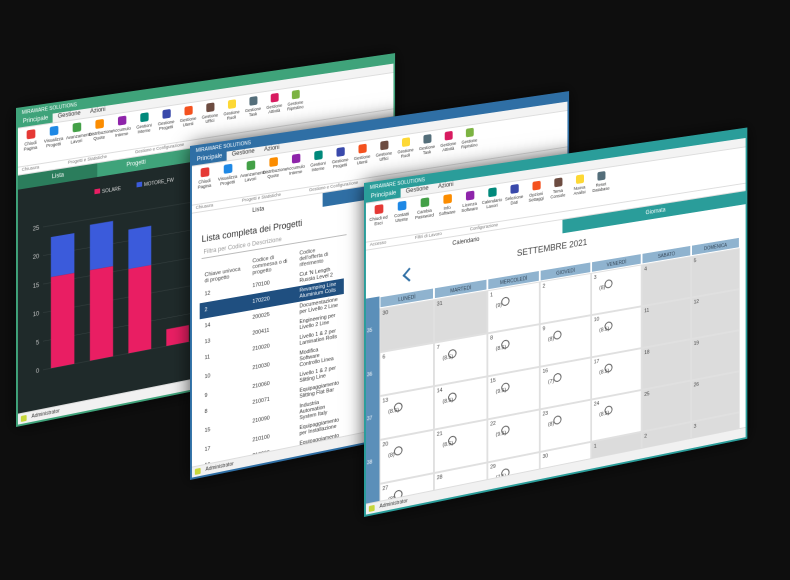 This screenshot has height=580, width=790. I want to click on day-number: 21, so click(440, 434).